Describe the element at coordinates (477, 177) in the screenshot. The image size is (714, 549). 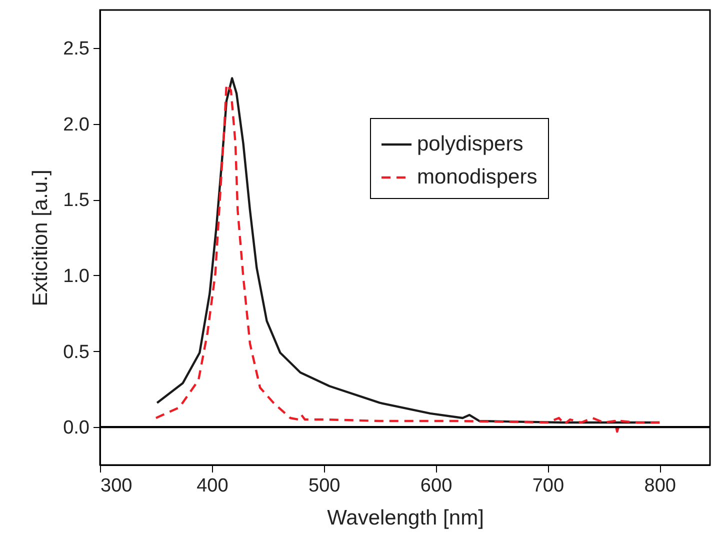
I see `legend-label: monodispers` at that location.